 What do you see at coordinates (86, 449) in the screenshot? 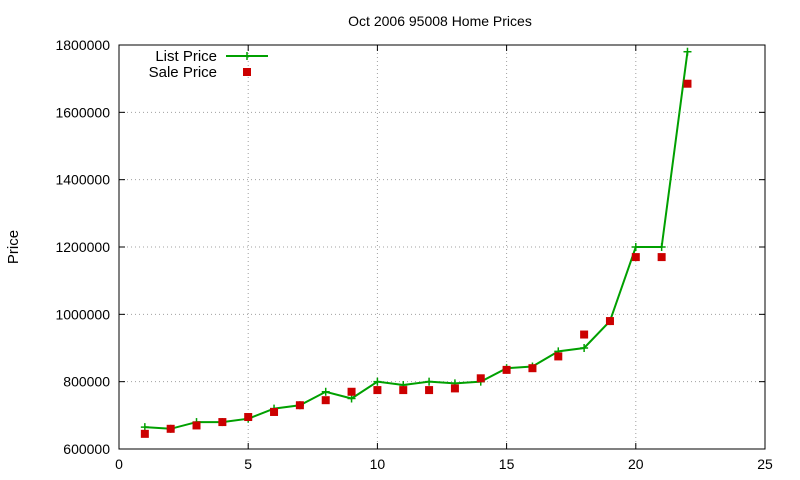
I see `y-tick-label: 600000` at bounding box center [86, 449].